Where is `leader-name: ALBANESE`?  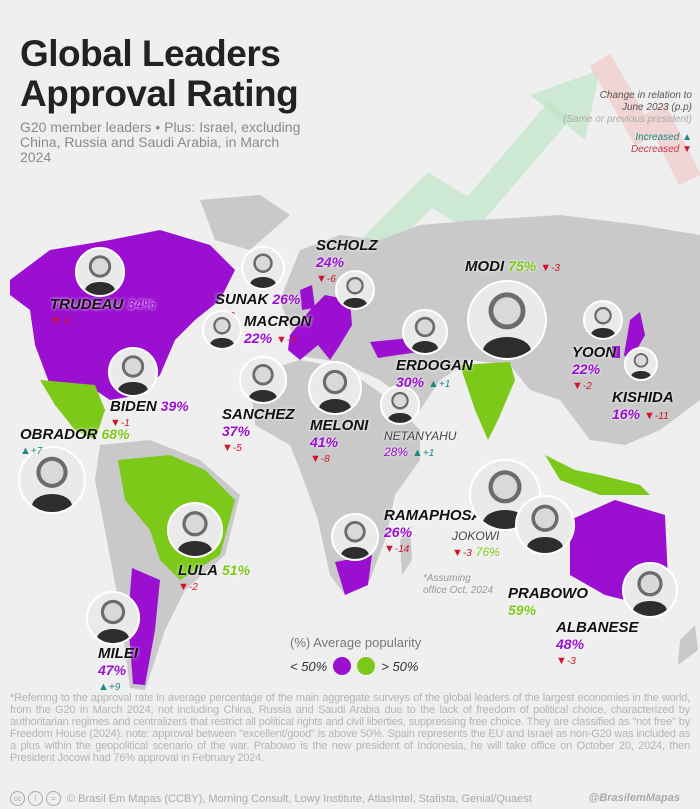 leader-name: ALBANESE is located at coordinates (597, 627).